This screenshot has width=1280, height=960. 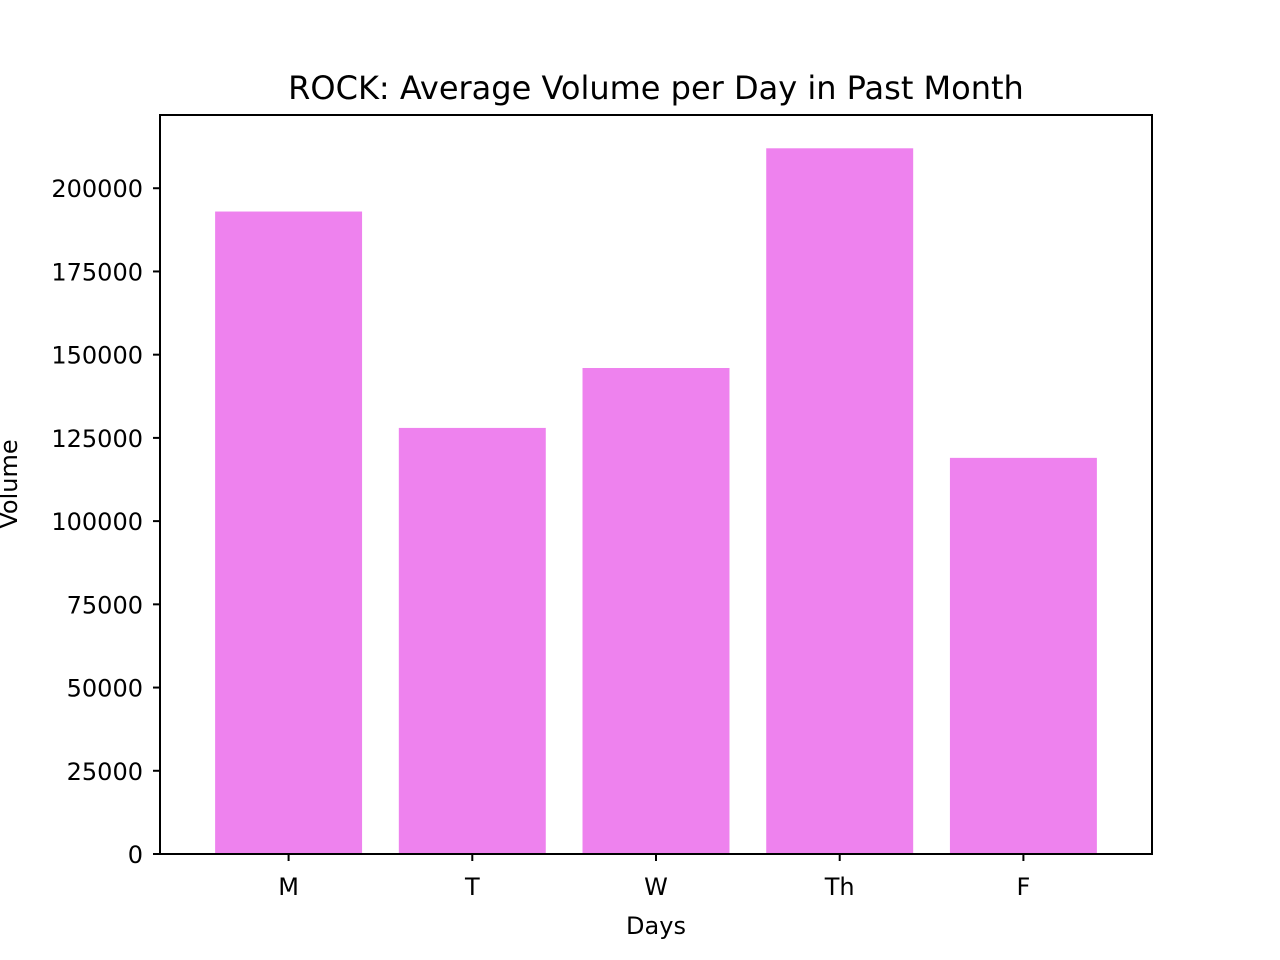 What do you see at coordinates (97, 356) in the screenshot?
I see `y-tick-label: 150000` at bounding box center [97, 356].